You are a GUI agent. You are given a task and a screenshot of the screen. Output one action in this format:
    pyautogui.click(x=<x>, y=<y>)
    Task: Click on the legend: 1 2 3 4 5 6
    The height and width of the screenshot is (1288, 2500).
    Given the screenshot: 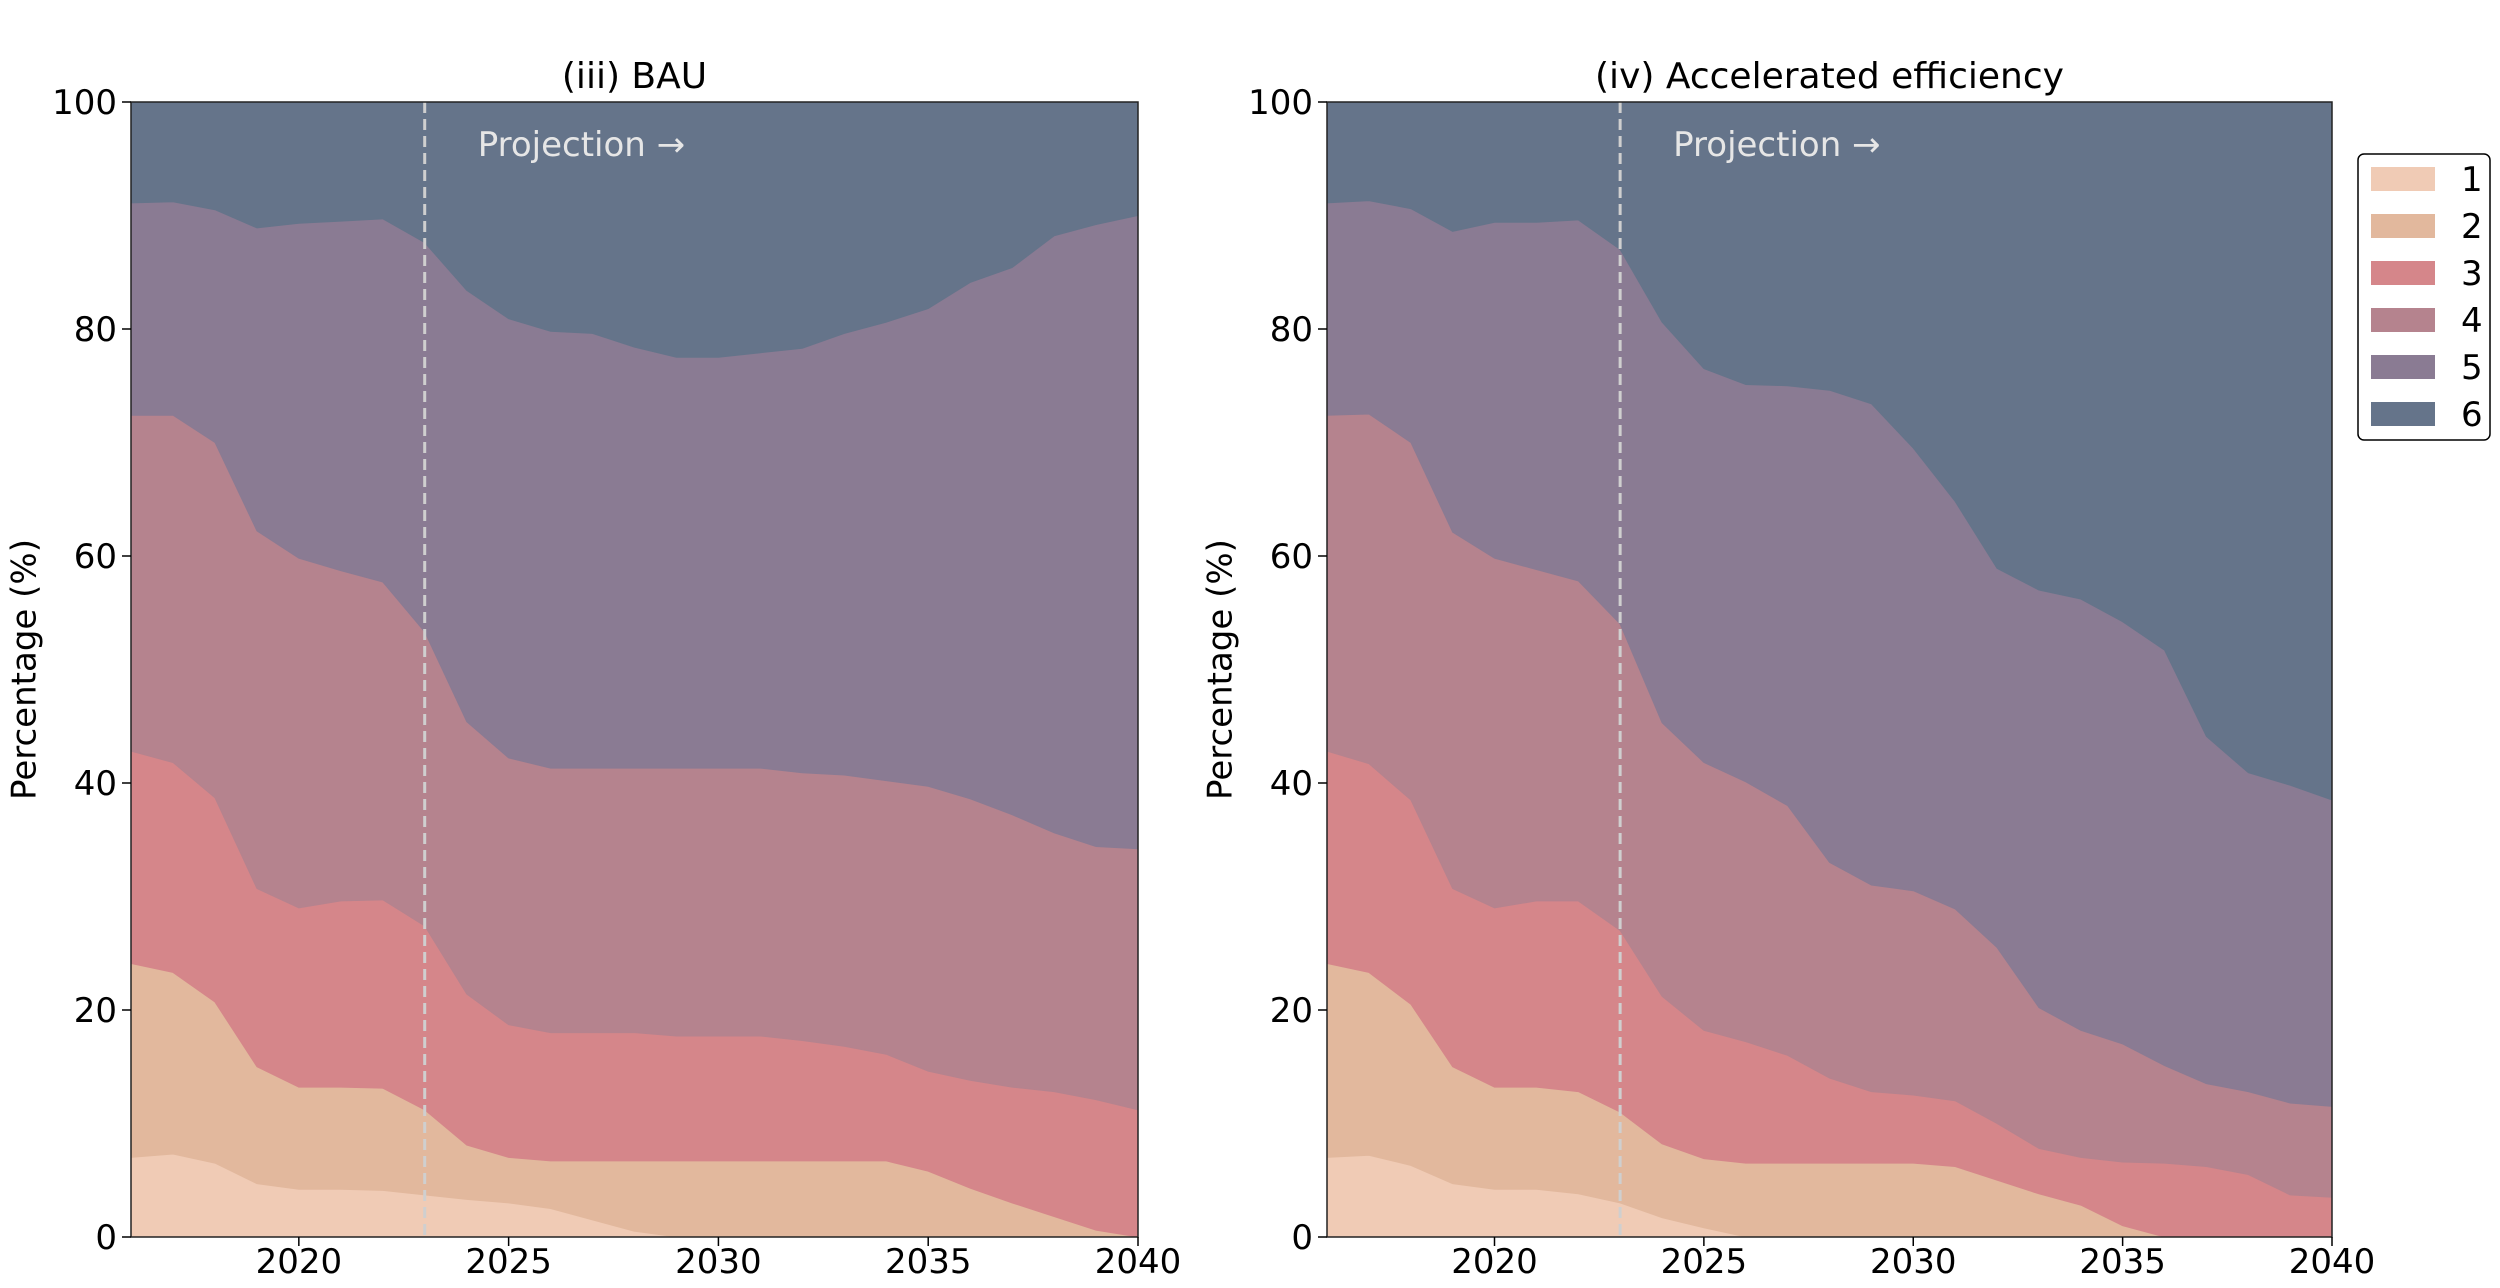 What is the action you would take?
    pyautogui.click(x=2424, y=297)
    